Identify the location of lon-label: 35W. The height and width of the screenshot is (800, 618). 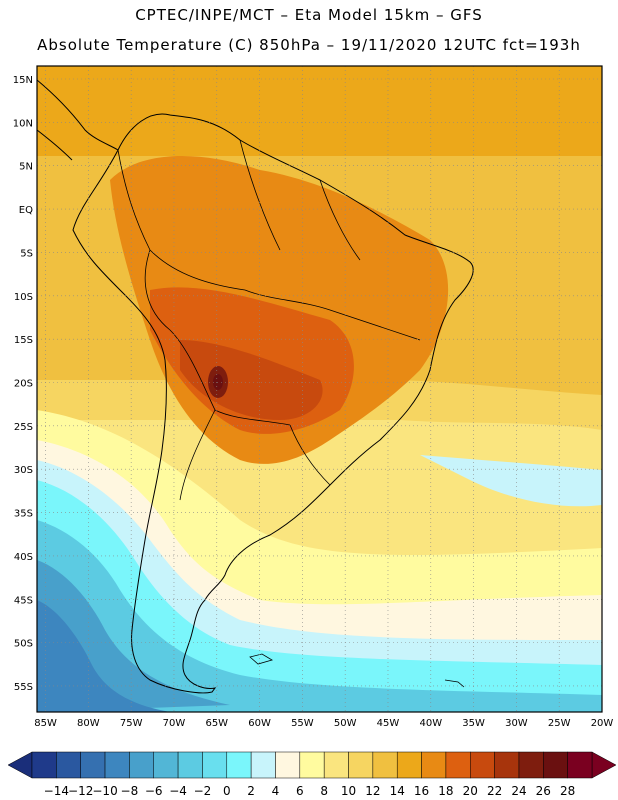
(473, 723).